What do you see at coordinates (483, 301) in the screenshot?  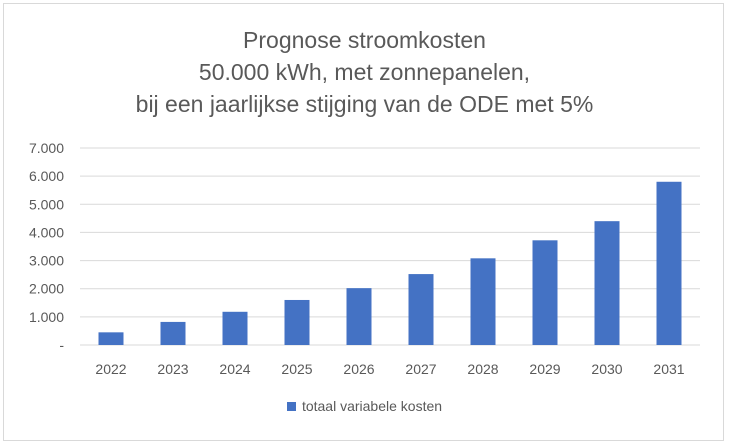 I see `bar-2028` at bounding box center [483, 301].